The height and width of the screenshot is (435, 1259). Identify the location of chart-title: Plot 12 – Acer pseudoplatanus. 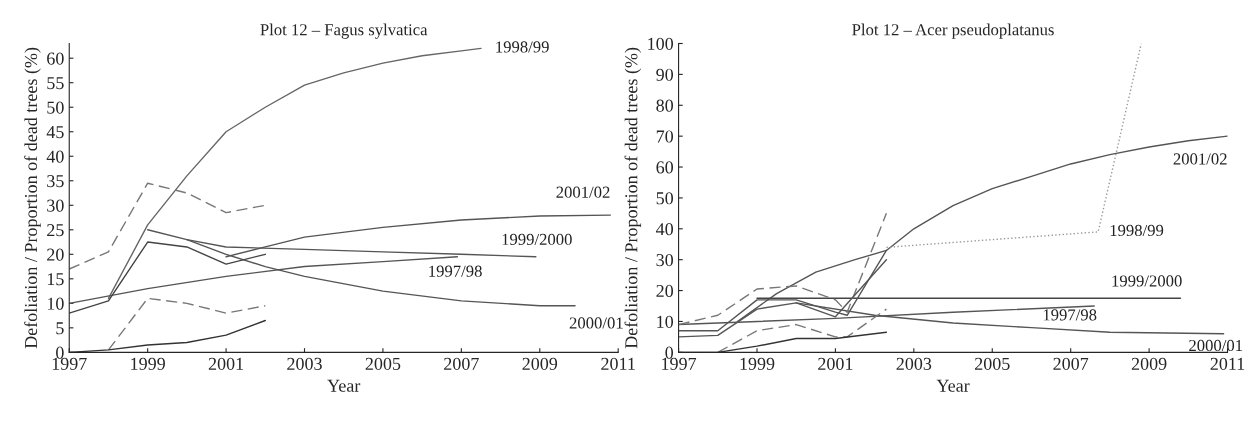
(953, 31).